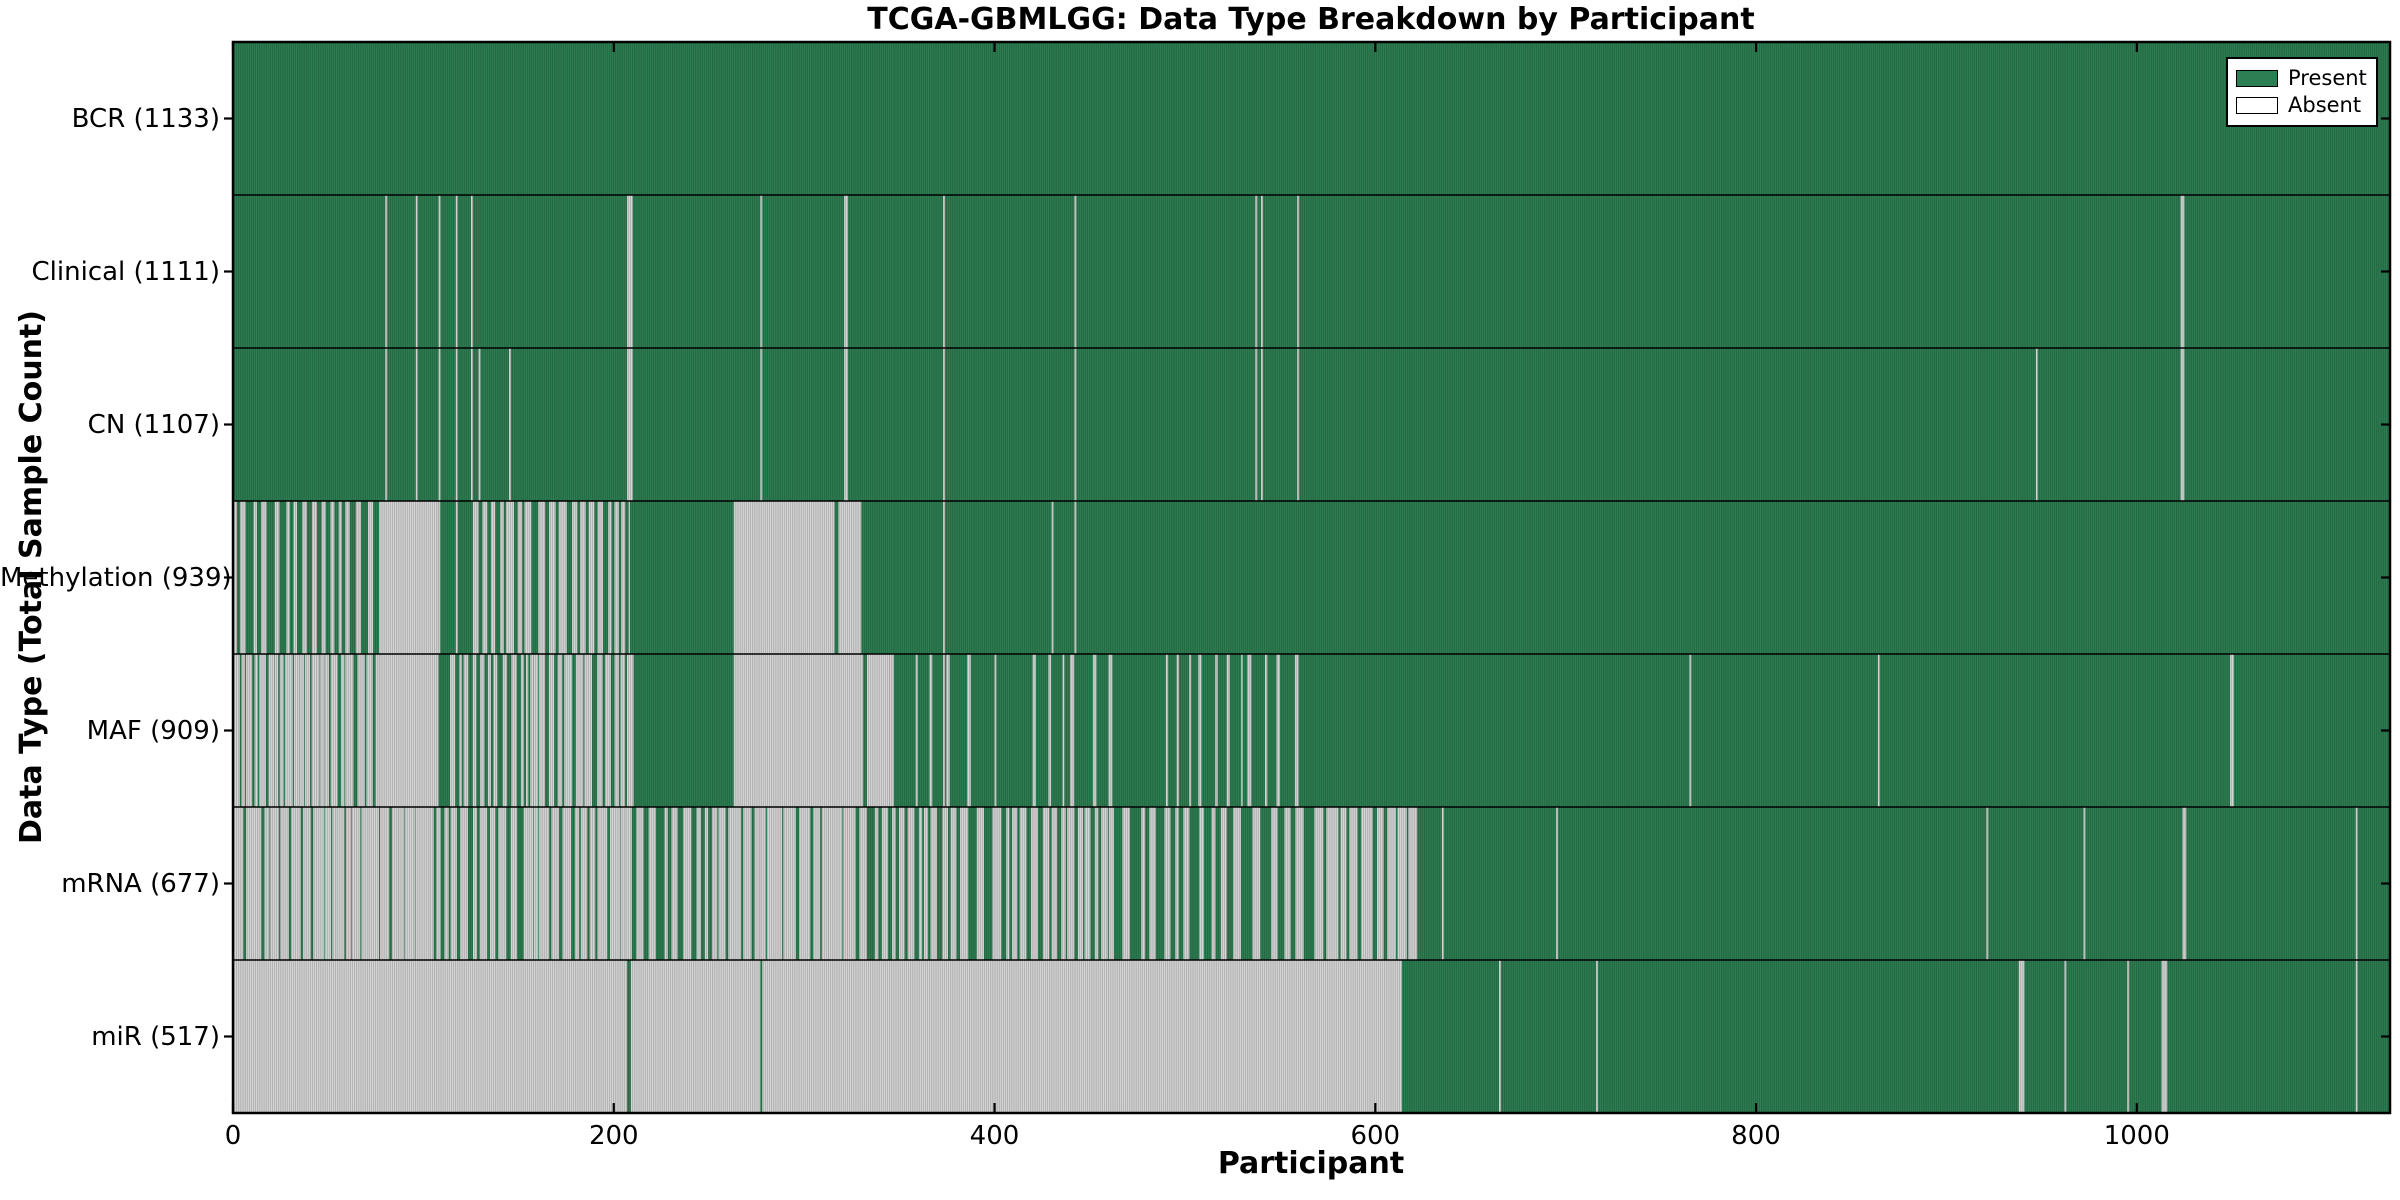 The width and height of the screenshot is (2400, 1200). Describe the element at coordinates (994, 1136) in the screenshot. I see `x-tick-label: 400` at that location.